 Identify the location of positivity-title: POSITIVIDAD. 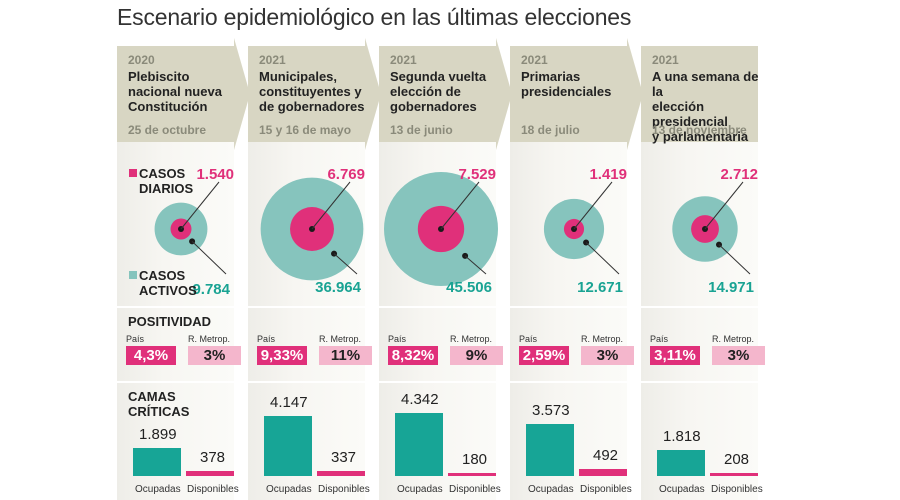
(170, 321).